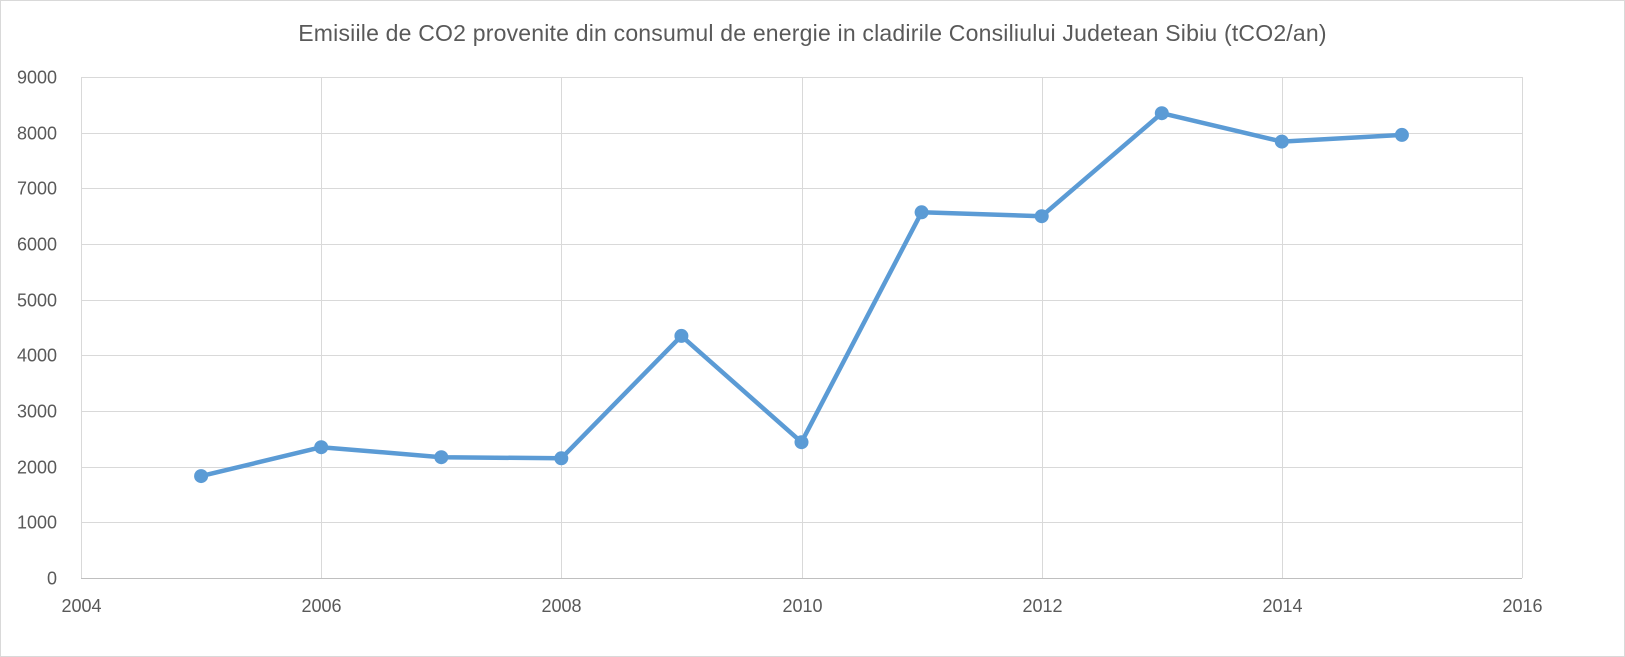 Image resolution: width=1625 pixels, height=657 pixels. What do you see at coordinates (321, 606) in the screenshot?
I see `x-tick-label: 2006` at bounding box center [321, 606].